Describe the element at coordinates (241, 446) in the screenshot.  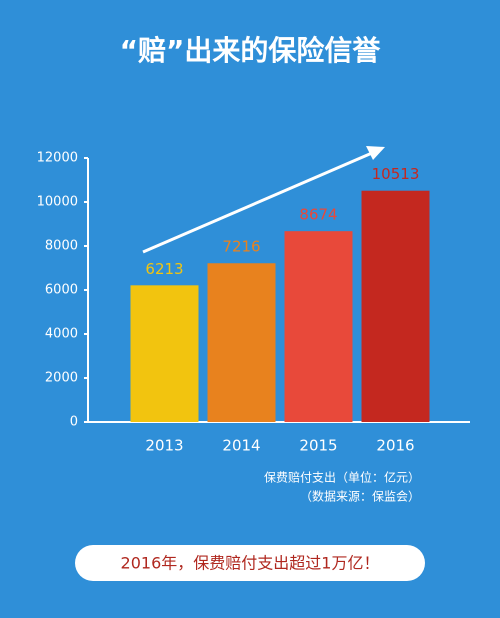
I see `x-tick-label: 2014` at that location.